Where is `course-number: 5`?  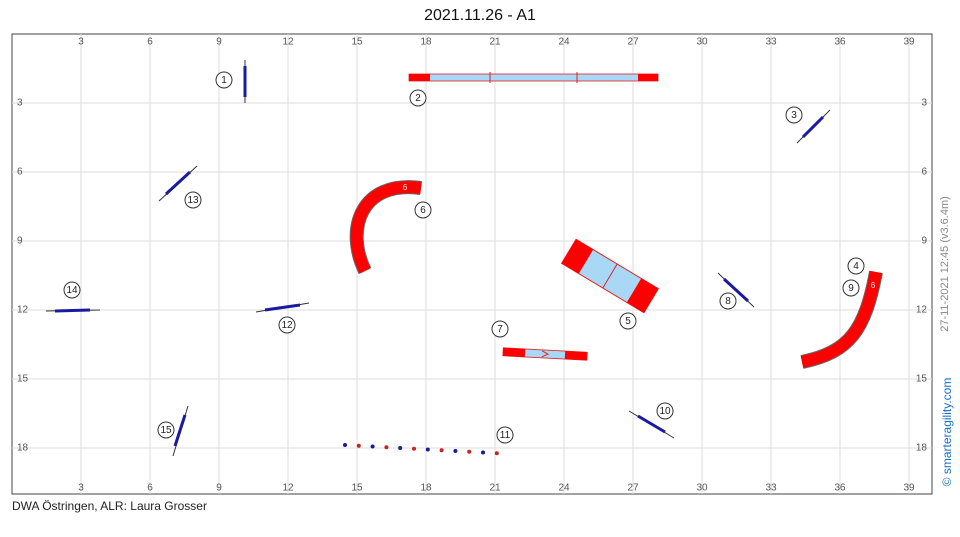 course-number: 5 is located at coordinates (628, 321).